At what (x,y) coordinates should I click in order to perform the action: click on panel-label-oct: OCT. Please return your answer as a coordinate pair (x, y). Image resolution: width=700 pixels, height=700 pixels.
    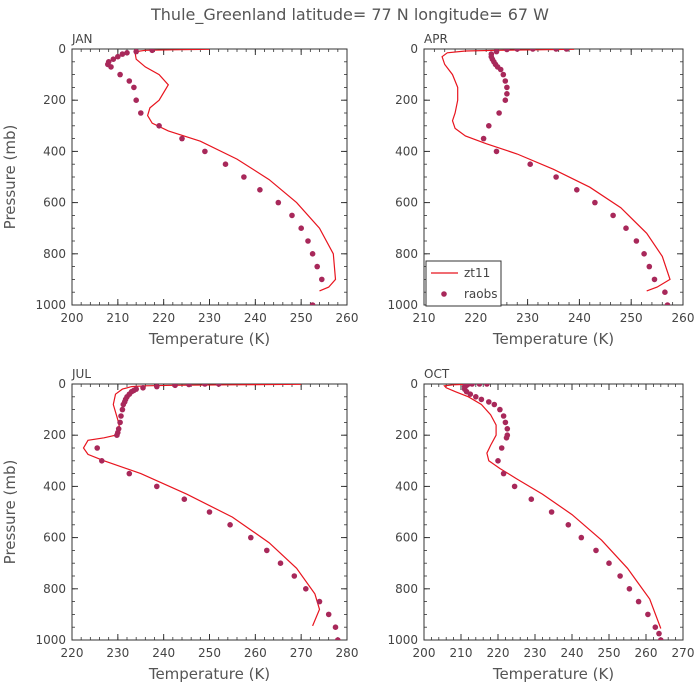
    Looking at the image, I should click on (437, 374).